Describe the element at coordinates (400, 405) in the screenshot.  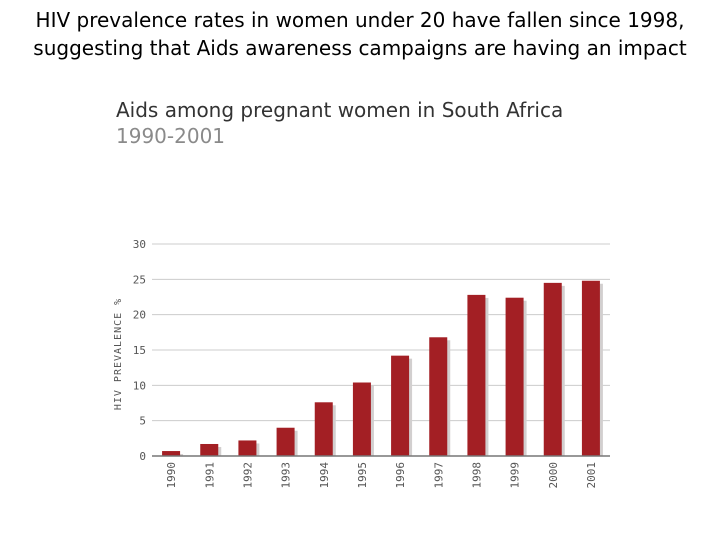
I see `bar-1996` at that location.